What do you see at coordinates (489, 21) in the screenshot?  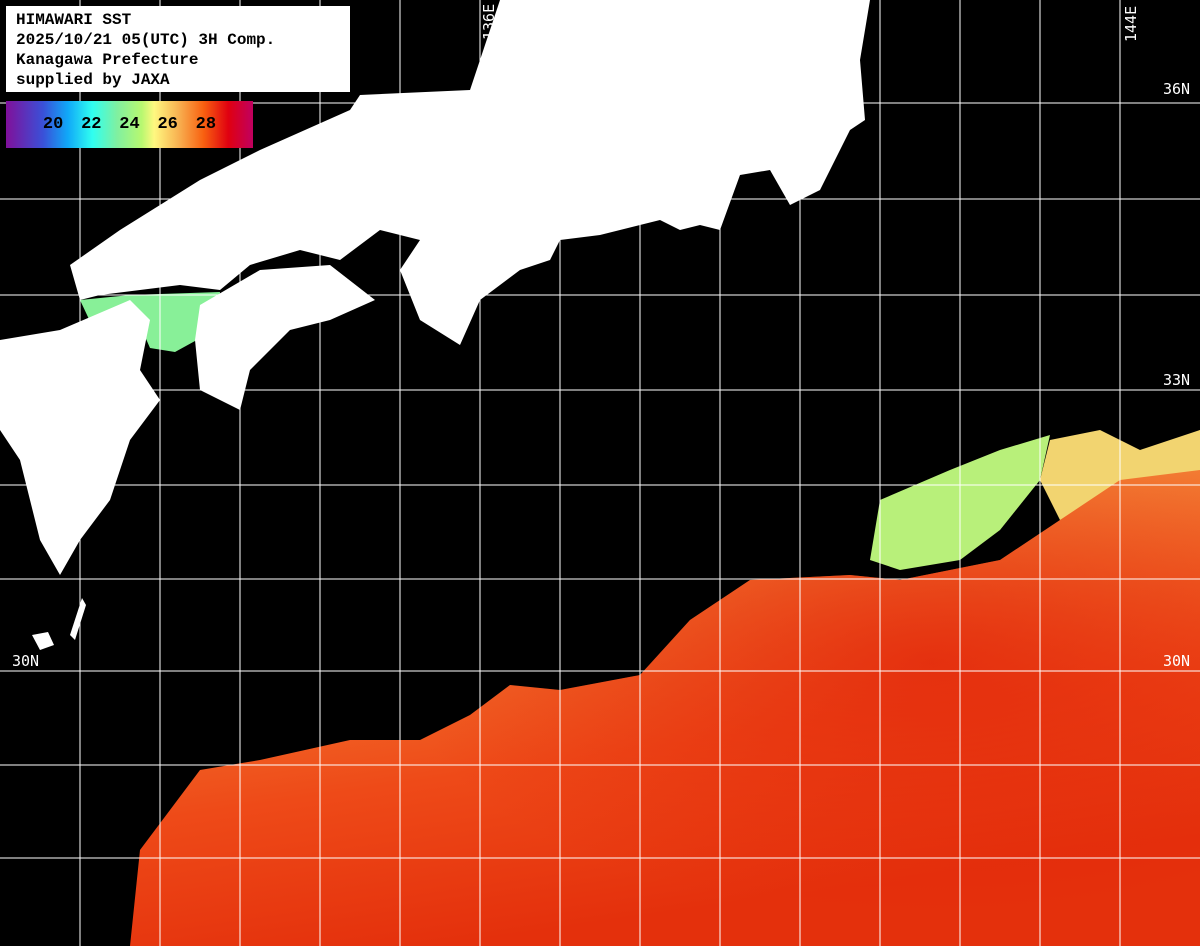 I see `lon-label-136e: 136E` at bounding box center [489, 21].